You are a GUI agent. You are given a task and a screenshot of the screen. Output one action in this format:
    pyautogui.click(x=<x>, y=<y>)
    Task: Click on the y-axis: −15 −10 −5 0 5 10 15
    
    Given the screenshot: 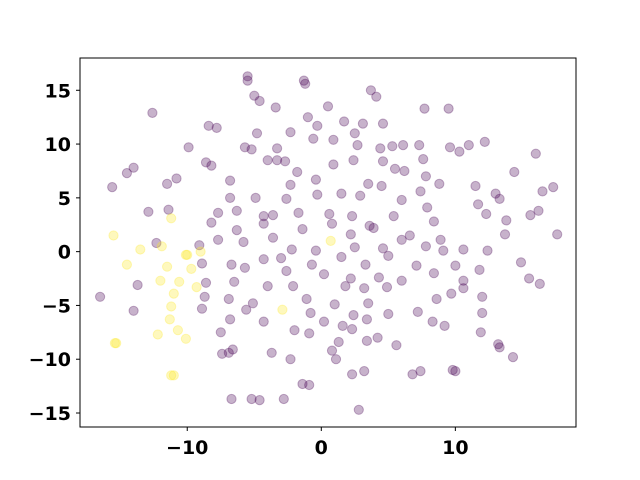 What is the action you would take?
    pyautogui.click(x=54, y=252)
    